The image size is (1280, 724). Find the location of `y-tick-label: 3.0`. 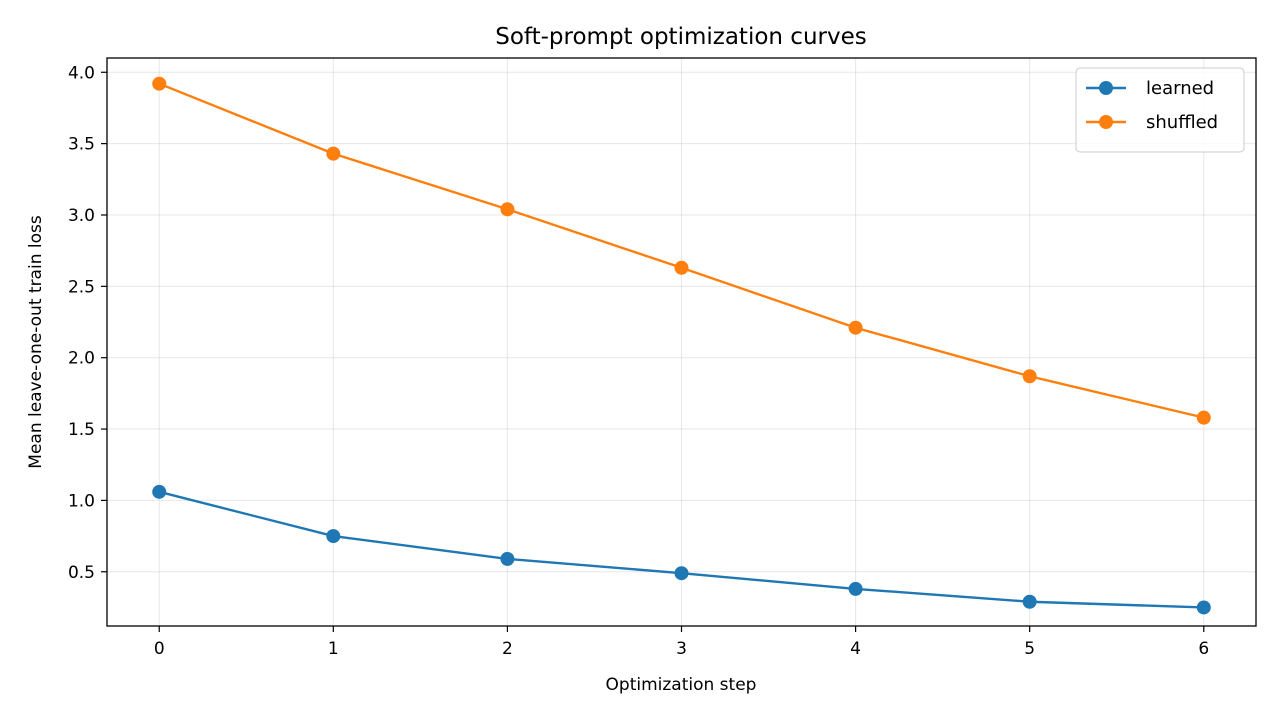

y-tick-label: 3.0 is located at coordinates (81, 216).